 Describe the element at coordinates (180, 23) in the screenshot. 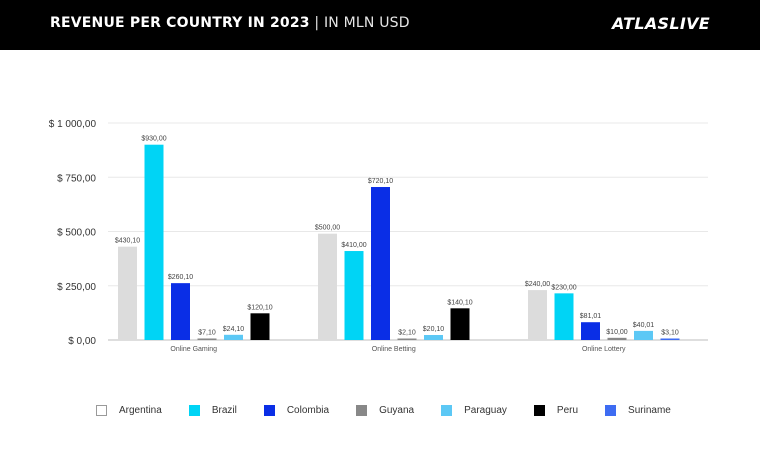

I see `chart-title-main: REVENUE PER COUNTRY IN 2023` at that location.